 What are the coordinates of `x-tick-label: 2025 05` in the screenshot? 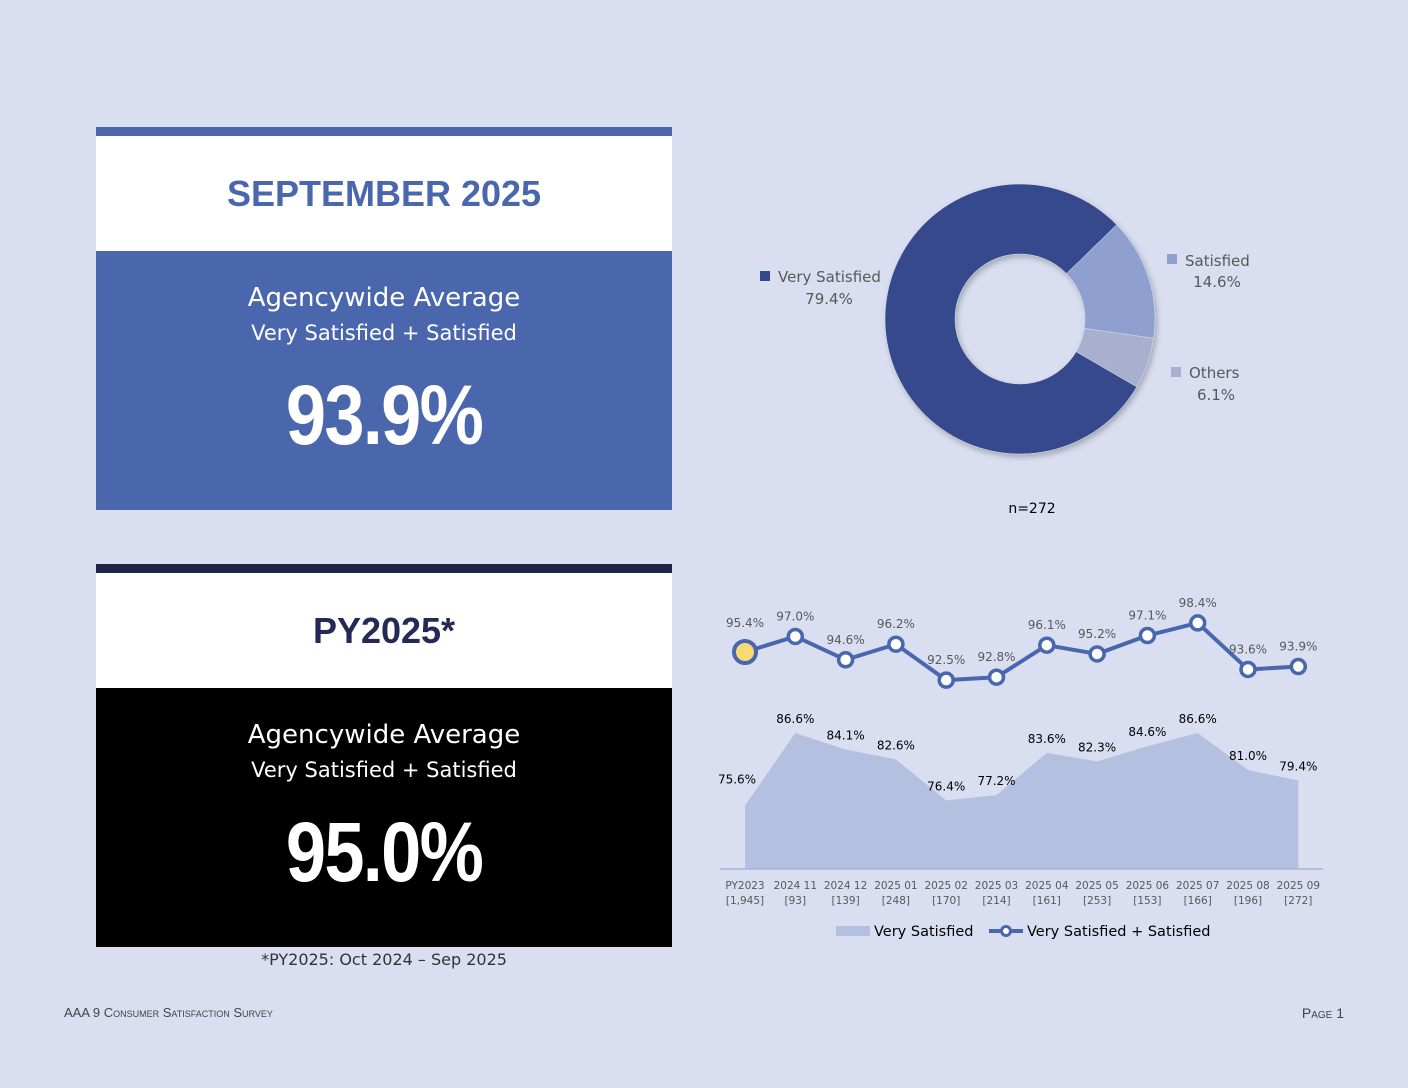 It's located at (1096, 886).